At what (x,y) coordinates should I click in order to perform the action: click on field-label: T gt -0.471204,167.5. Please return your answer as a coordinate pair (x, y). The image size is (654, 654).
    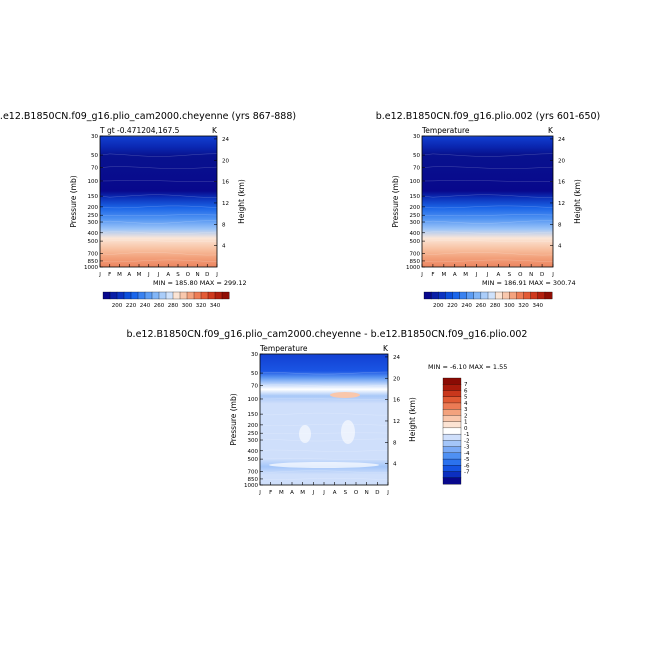
    Looking at the image, I should click on (139, 130).